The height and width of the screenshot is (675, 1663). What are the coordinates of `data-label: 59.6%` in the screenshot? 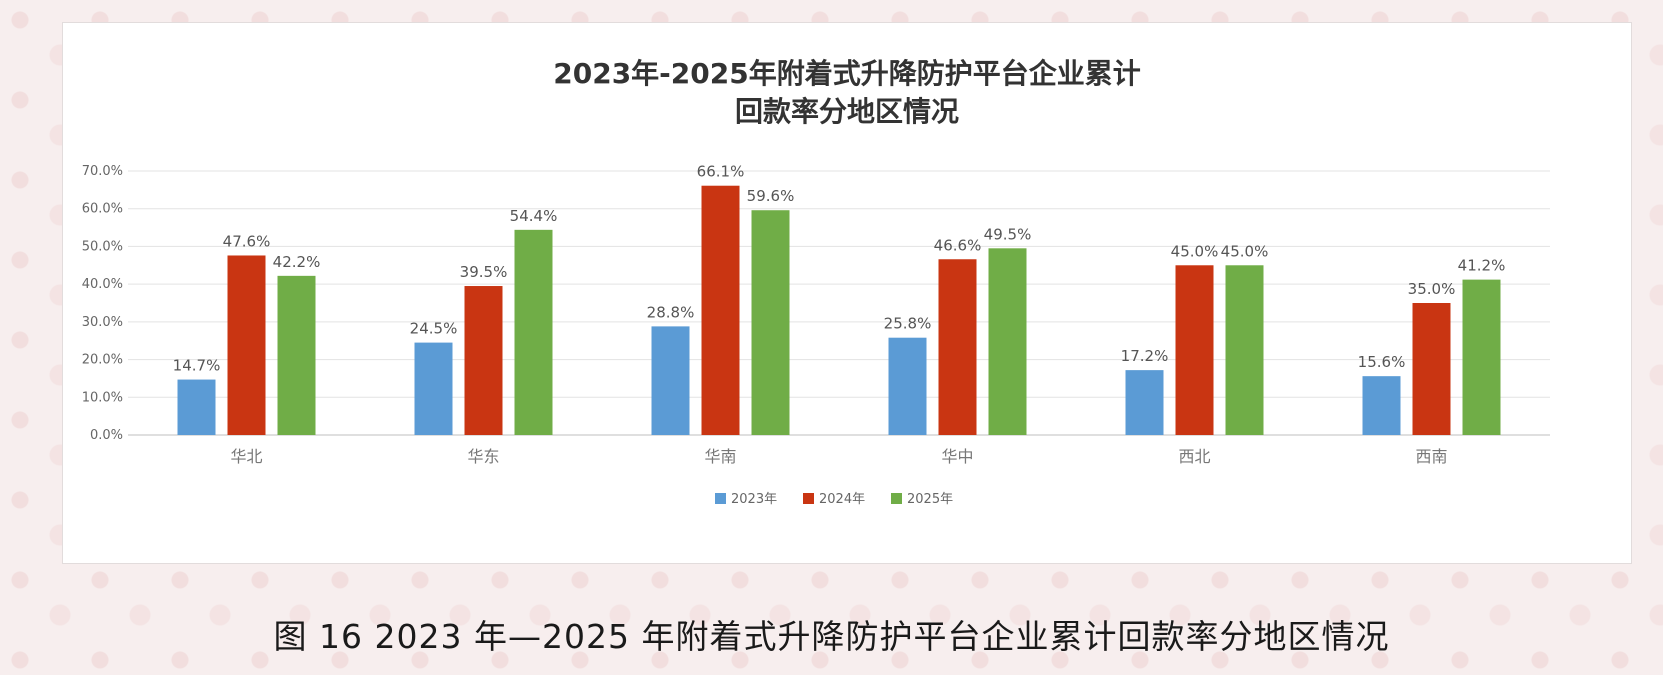 It's located at (771, 196).